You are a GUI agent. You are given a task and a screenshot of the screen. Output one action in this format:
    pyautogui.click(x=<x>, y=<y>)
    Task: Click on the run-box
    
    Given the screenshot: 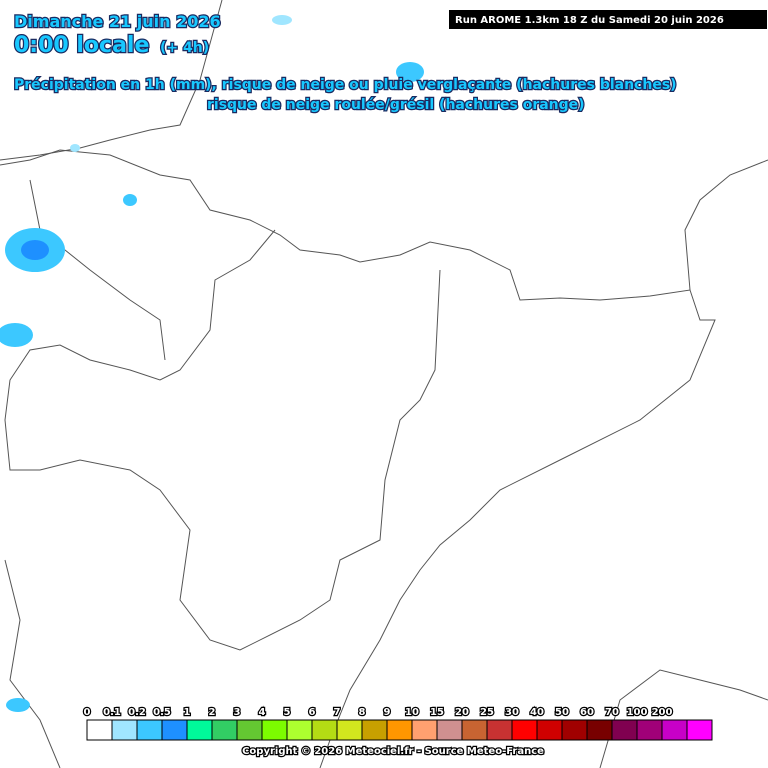 What is the action you would take?
    pyautogui.click(x=608, y=19)
    